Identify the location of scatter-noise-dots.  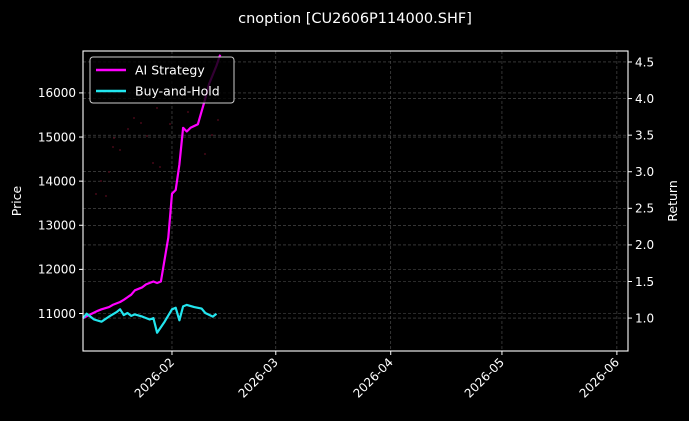
(157, 152).